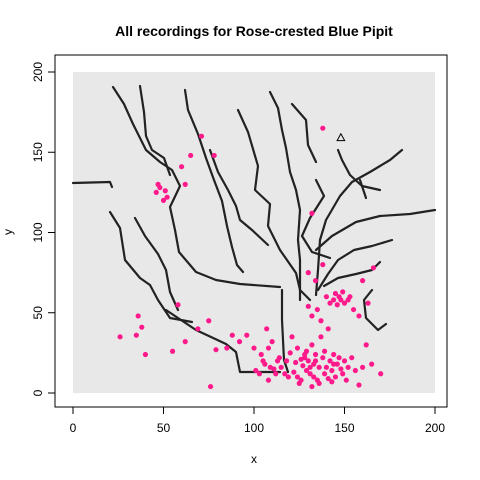 The width and height of the screenshot is (480, 480). Describe the element at coordinates (38, 232) in the screenshot. I see `y-tick-label: 100` at that location.